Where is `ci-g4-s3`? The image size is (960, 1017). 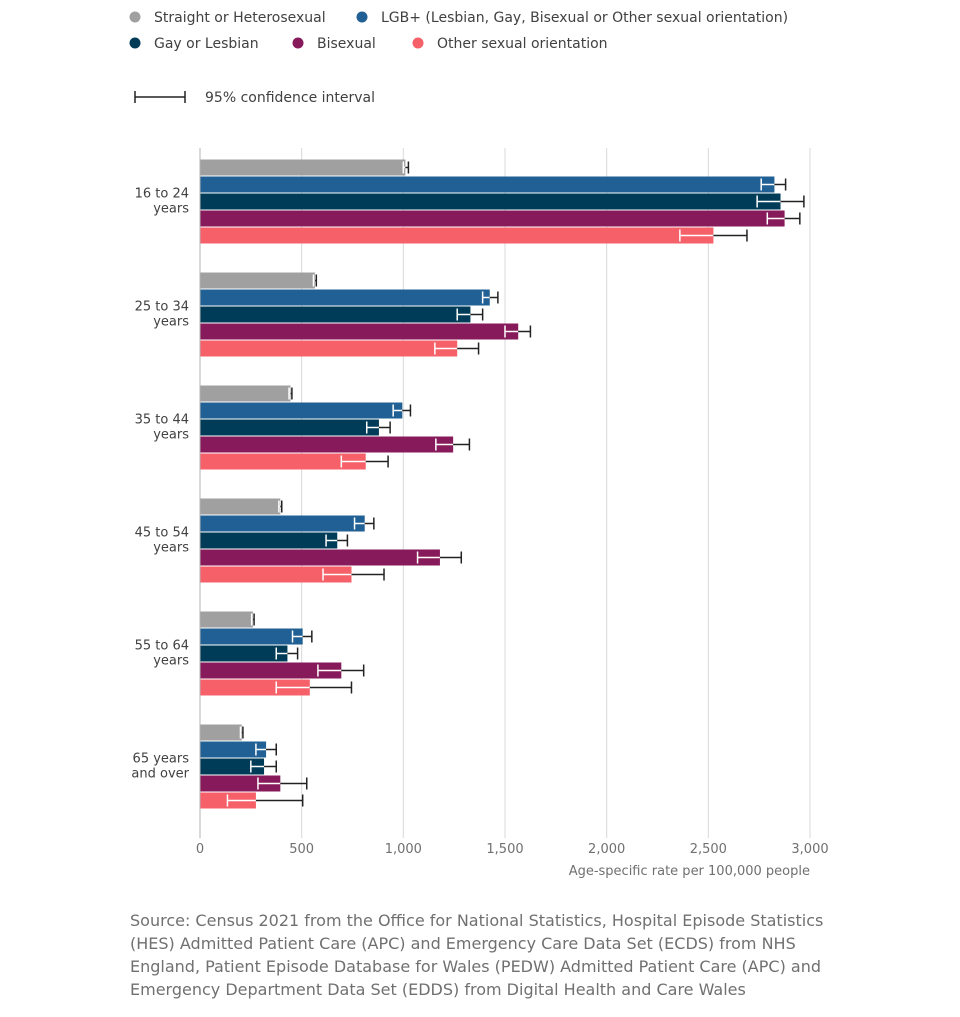
ci-g4-s3 is located at coordinates (341, 670).